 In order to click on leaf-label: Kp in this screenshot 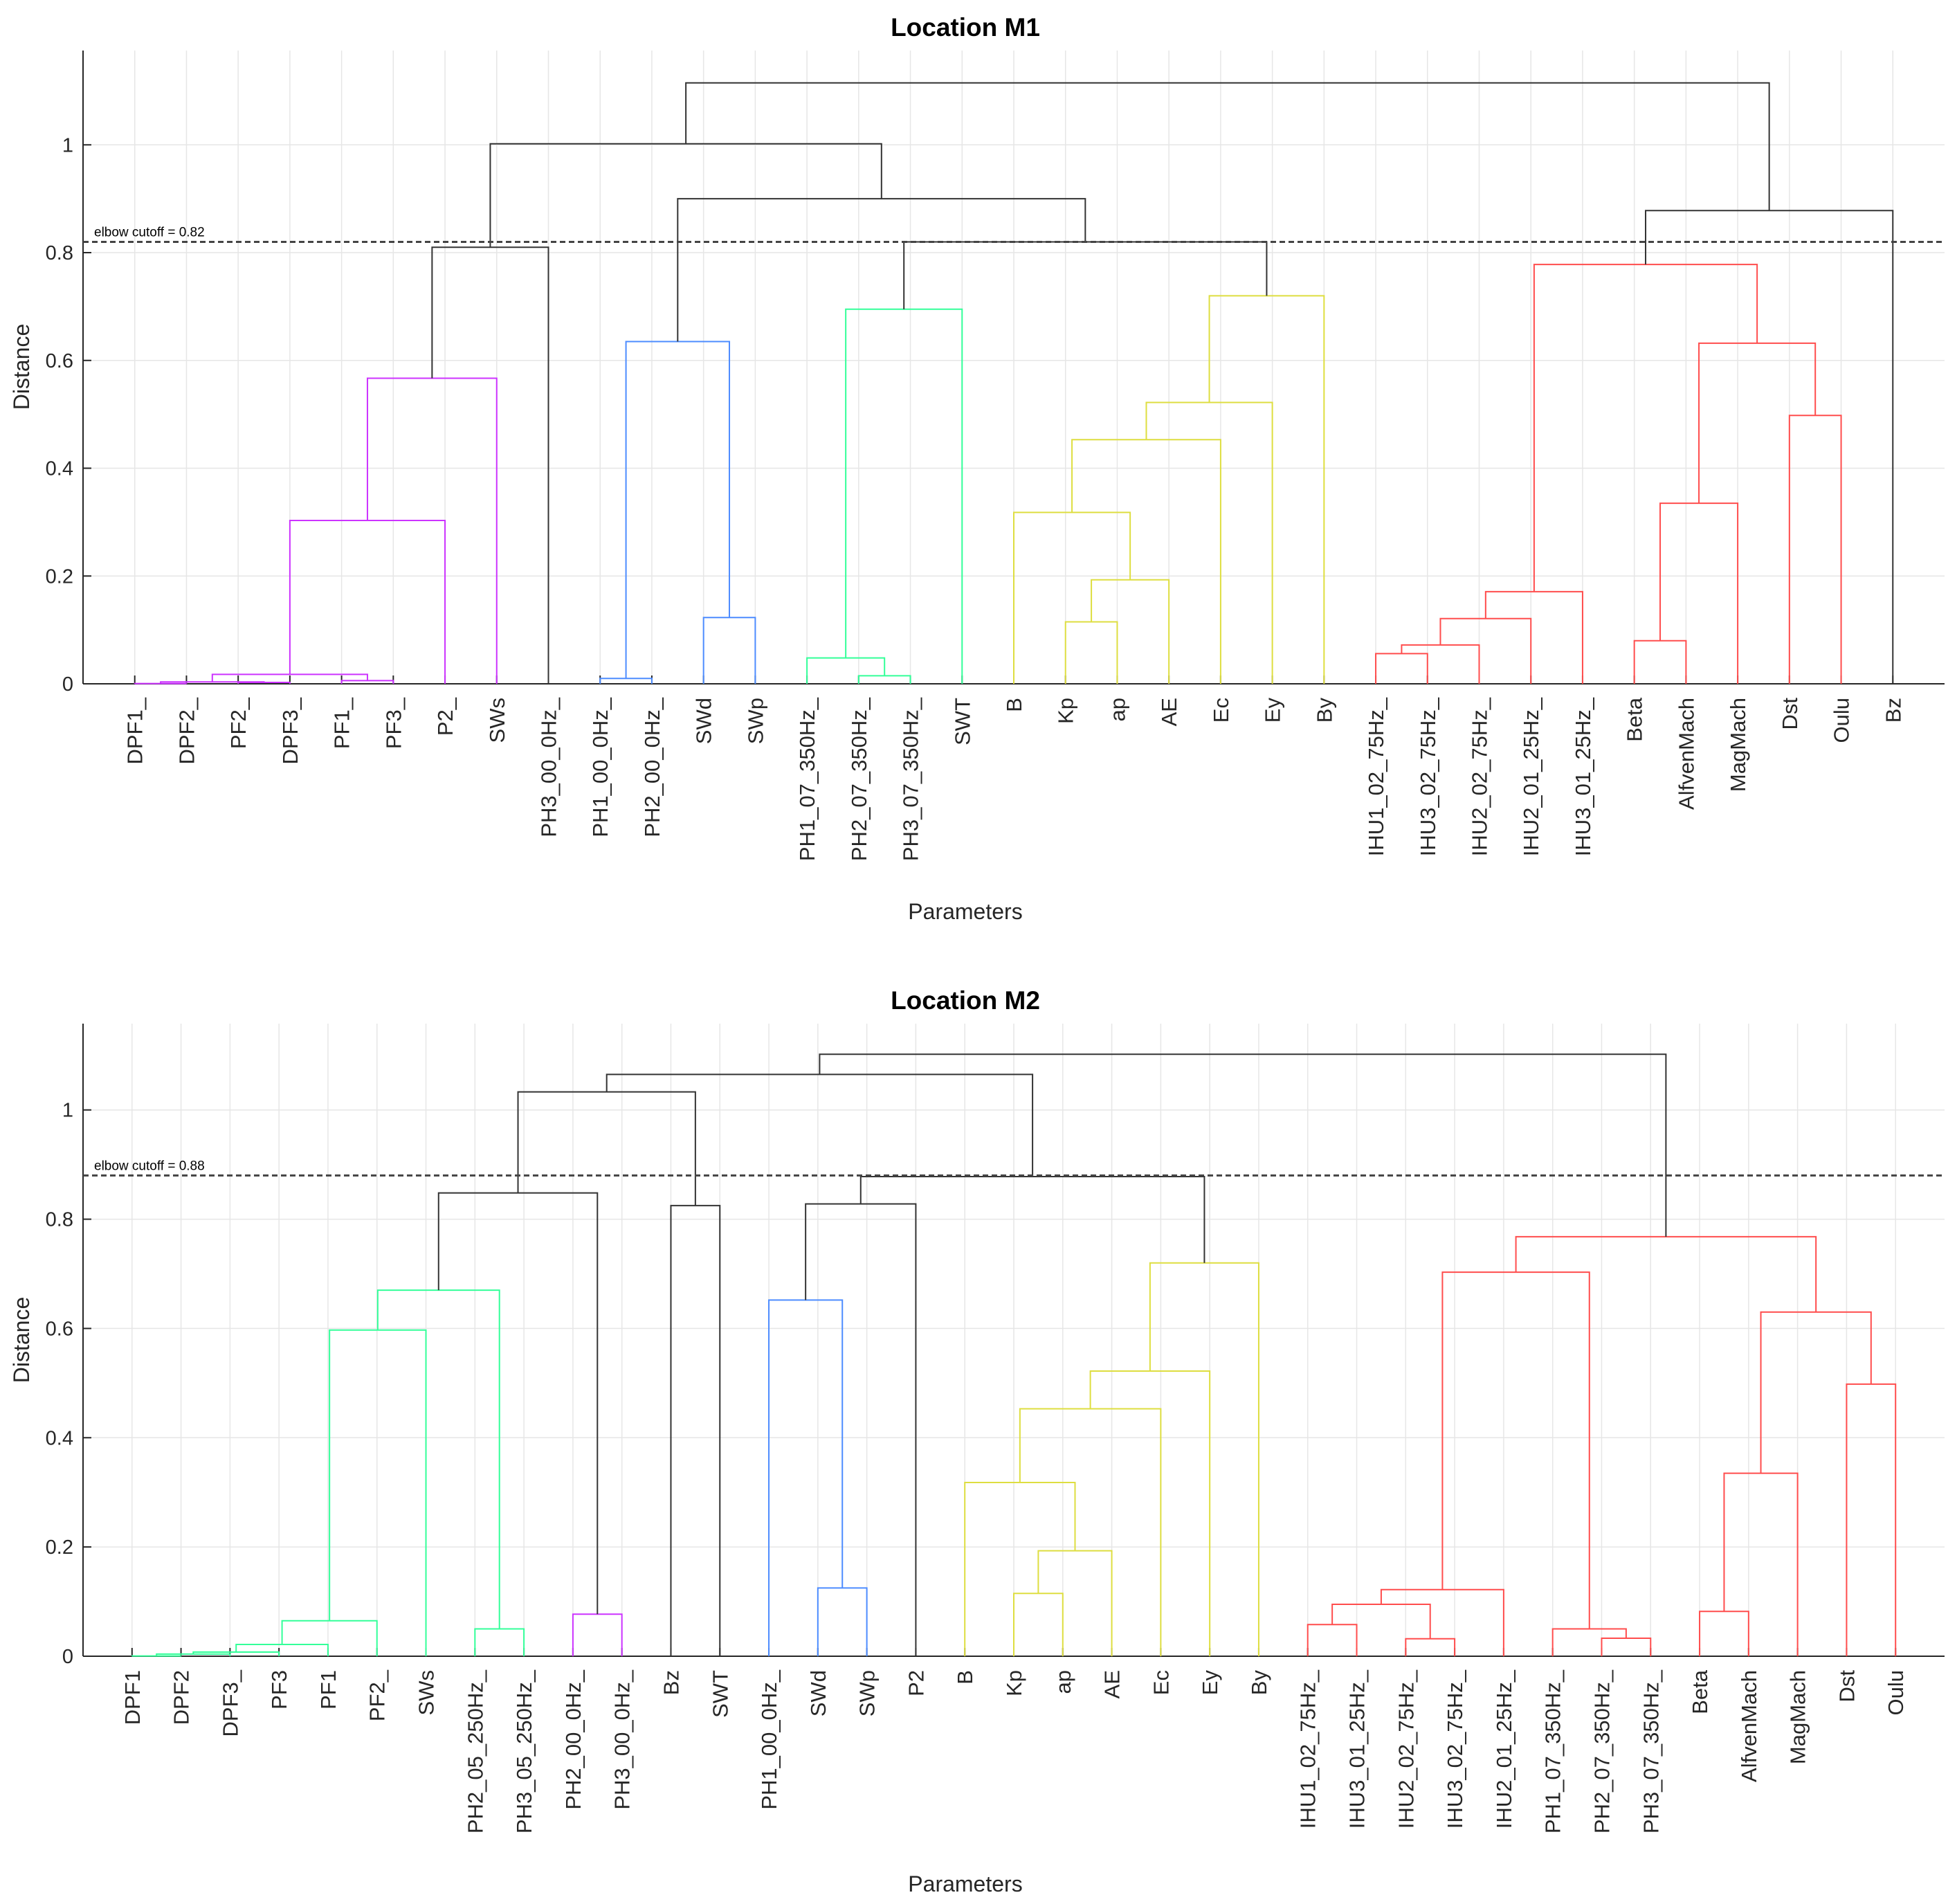, I will do `click(1014, 1683)`.